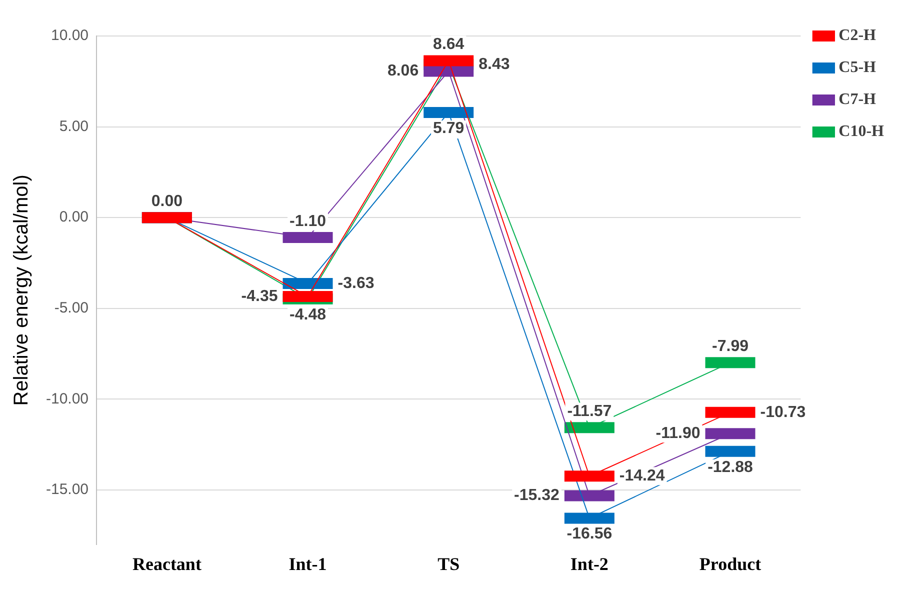  I want to click on legend-label: C7-H, so click(857, 99).